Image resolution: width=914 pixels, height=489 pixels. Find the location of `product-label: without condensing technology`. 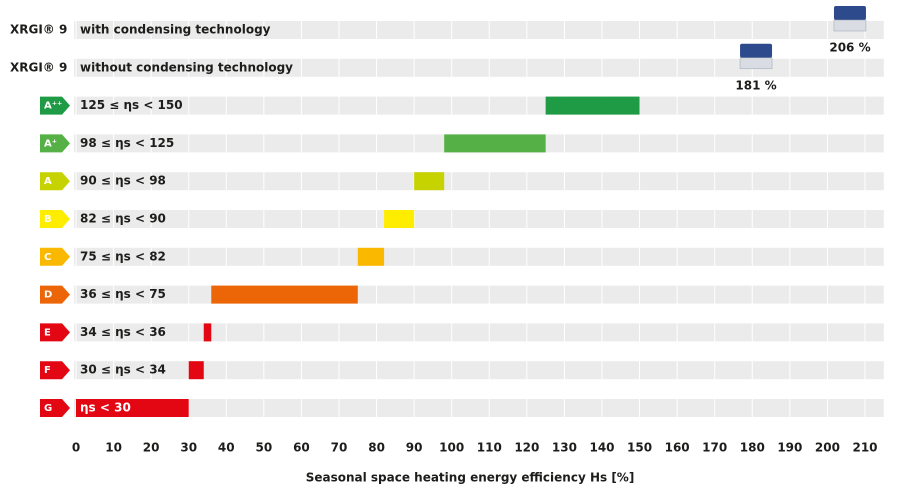

product-label: without condensing technology is located at coordinates (186, 67).